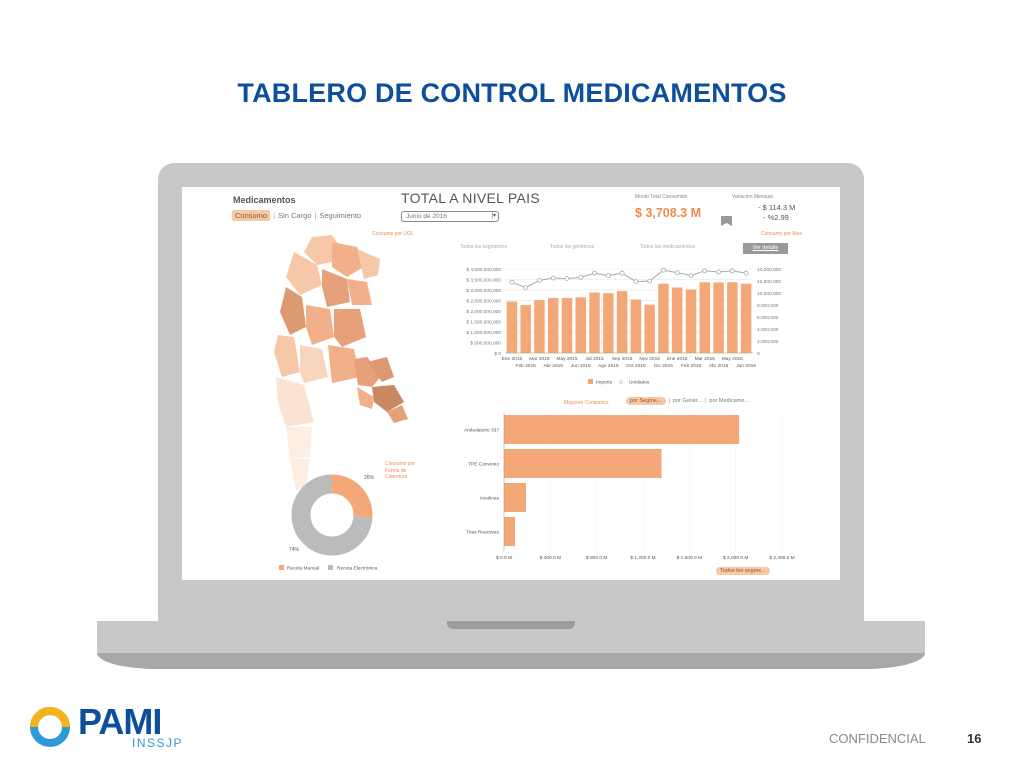 This screenshot has height=768, width=1024. What do you see at coordinates (566, 359) in the screenshot?
I see `x-tick-label: May 2015` at bounding box center [566, 359].